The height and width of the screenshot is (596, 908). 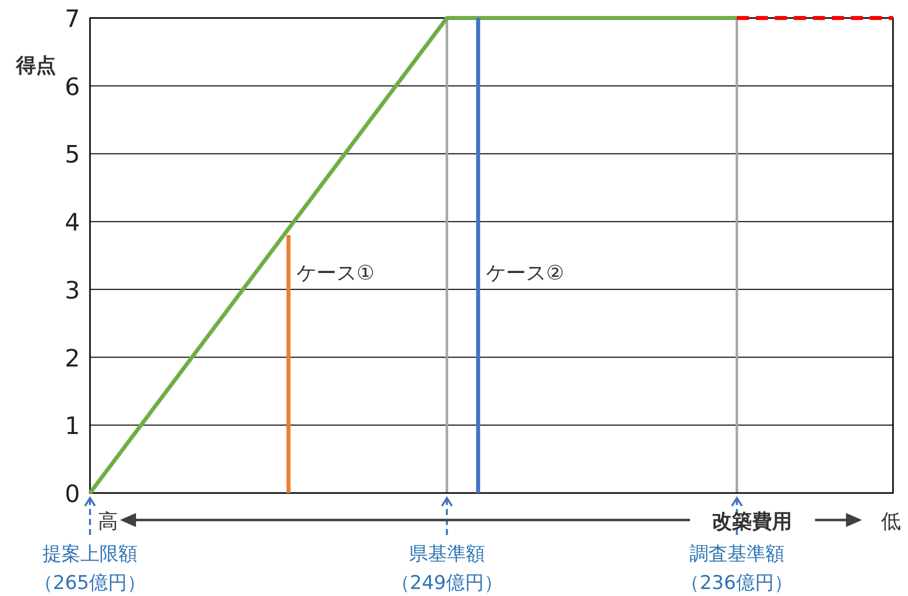 What do you see at coordinates (90, 568) in the screenshot?
I see `x-tick-label: 提案上限額（265億円）` at bounding box center [90, 568].